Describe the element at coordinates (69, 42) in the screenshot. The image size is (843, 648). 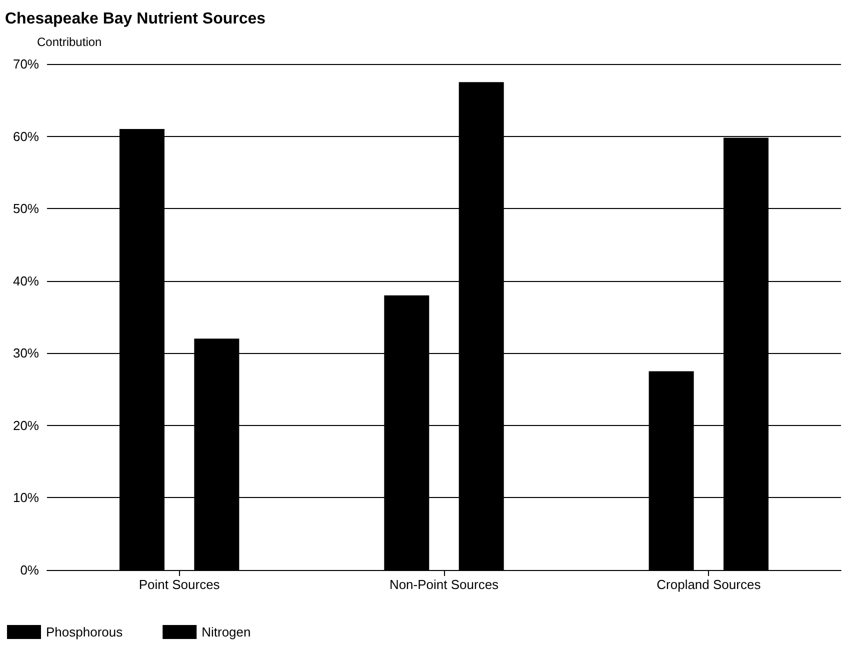
I see `y-axis-title: Contribution` at that location.